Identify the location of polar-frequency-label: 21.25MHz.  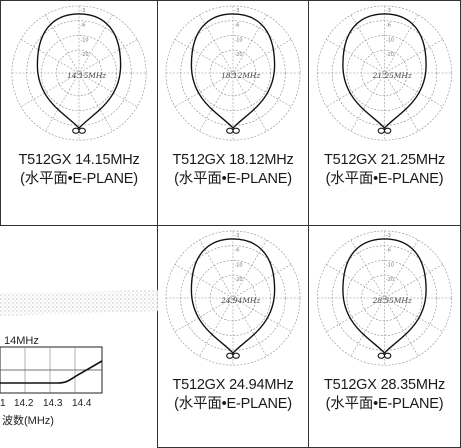
(392, 75).